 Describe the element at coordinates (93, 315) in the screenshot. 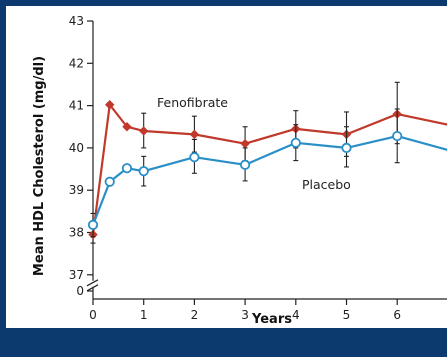

I see `x-tick-label-0: 0` at that location.